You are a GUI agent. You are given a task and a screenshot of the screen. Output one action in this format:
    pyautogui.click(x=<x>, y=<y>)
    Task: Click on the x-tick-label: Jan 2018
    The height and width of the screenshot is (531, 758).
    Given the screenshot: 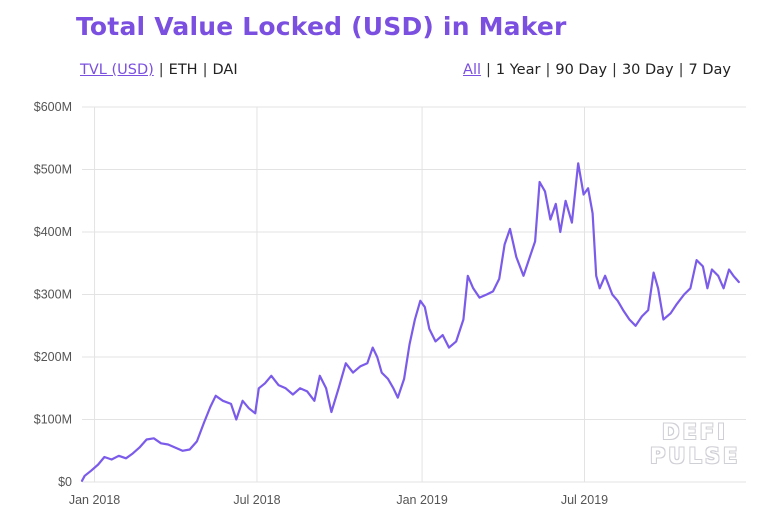 What is the action you would take?
    pyautogui.click(x=94, y=500)
    